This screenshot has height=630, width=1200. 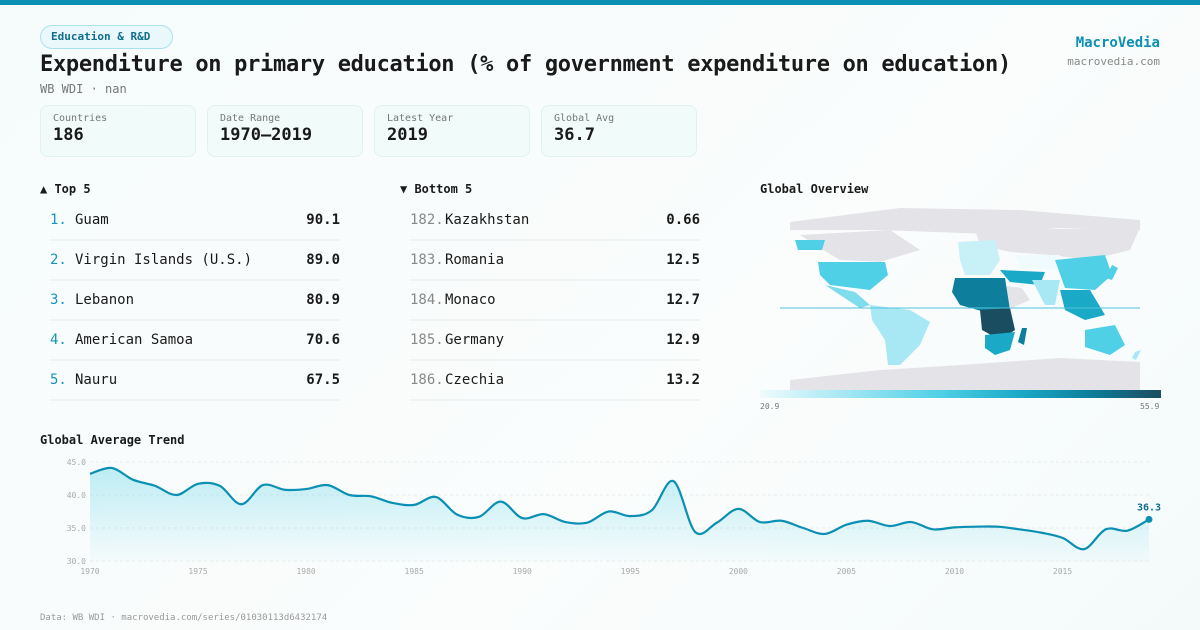 What do you see at coordinates (683, 340) in the screenshot?
I see `country-value: 12.9` at bounding box center [683, 340].